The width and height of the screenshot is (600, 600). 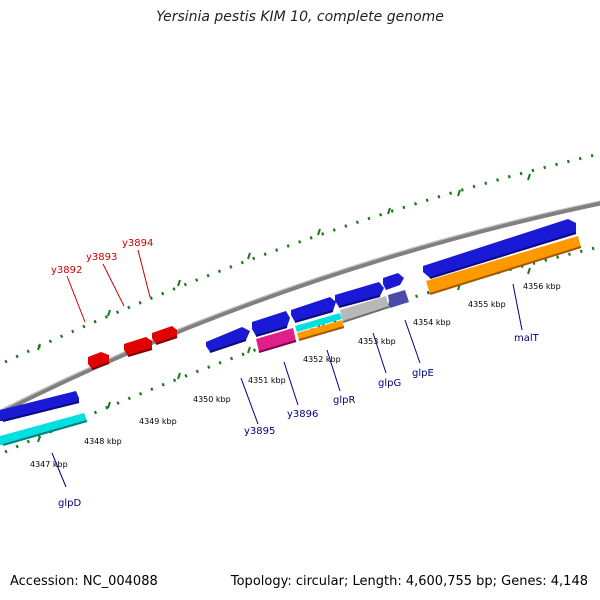 What do you see at coordinates (267, 380) in the screenshot?
I see `scale-label: 4351 kbp` at bounding box center [267, 380].